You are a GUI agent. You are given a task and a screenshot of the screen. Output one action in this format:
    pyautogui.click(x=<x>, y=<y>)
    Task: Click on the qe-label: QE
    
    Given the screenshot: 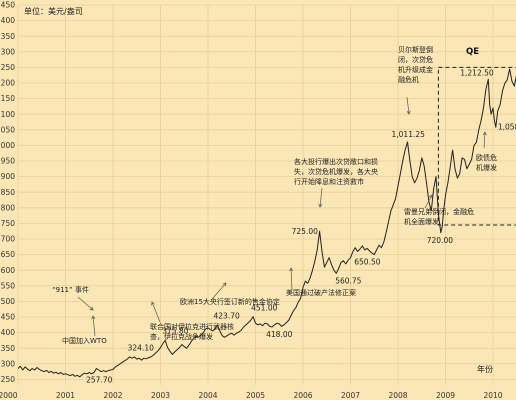 What is the action you would take?
    pyautogui.click(x=472, y=52)
    